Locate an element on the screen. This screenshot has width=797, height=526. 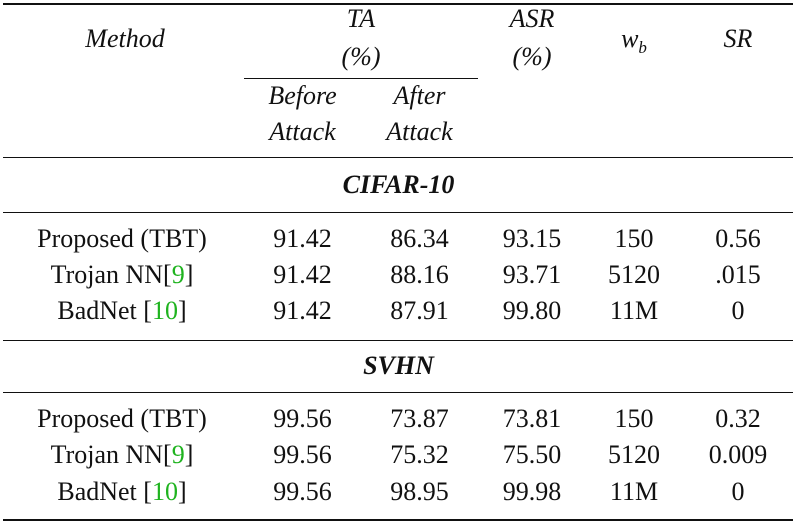
ta-subrule is located at coordinates (361, 79).